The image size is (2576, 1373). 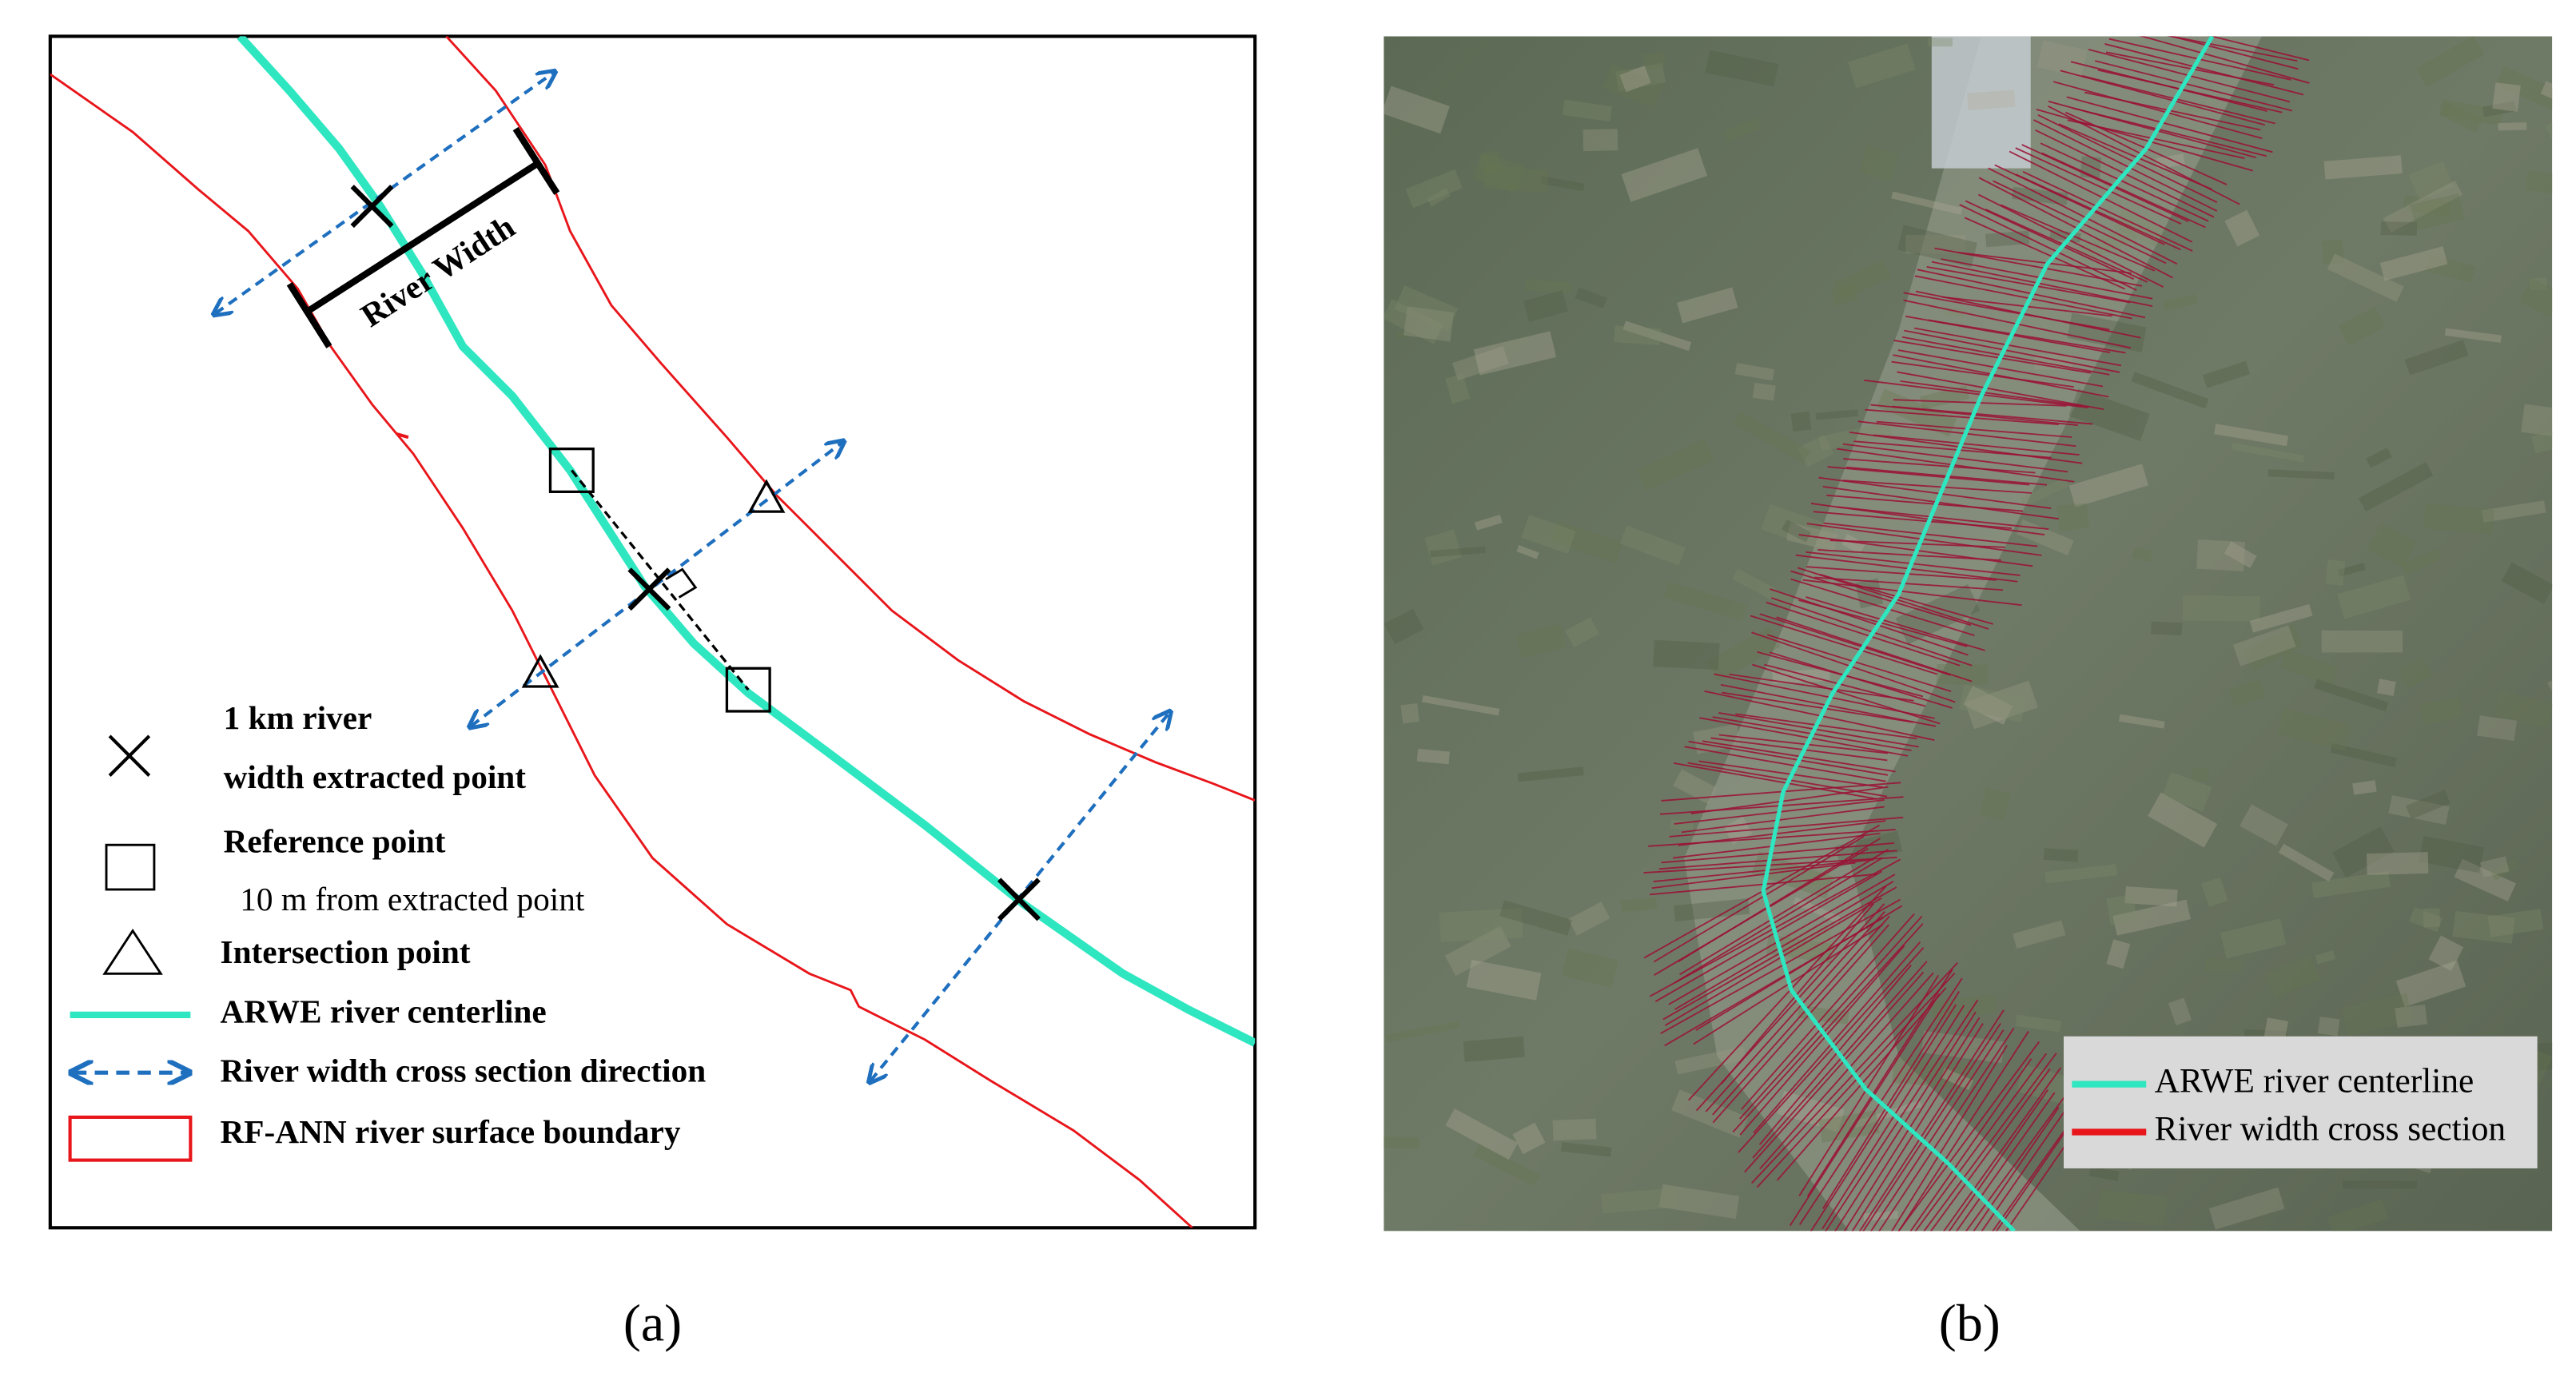 I want to click on legend-square-icon, so click(x=130, y=867).